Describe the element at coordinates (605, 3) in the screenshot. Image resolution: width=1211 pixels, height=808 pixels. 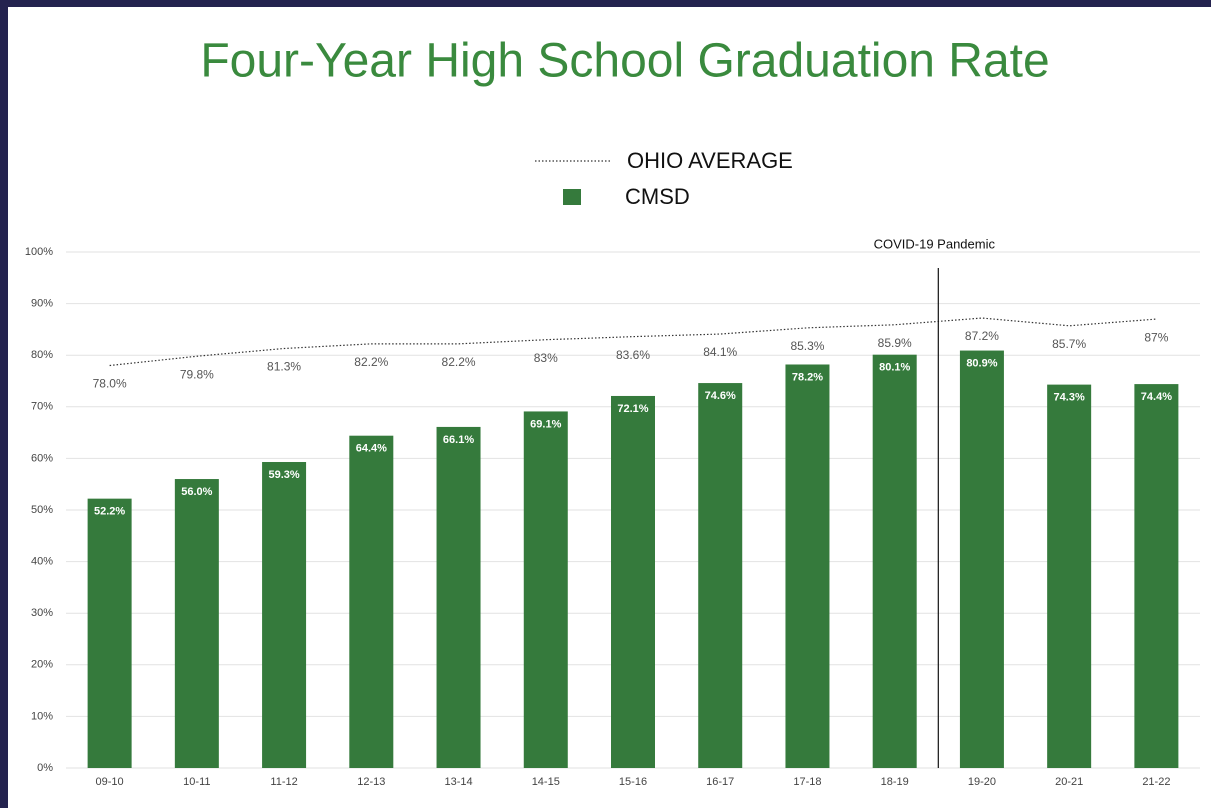
I see `border-top` at that location.